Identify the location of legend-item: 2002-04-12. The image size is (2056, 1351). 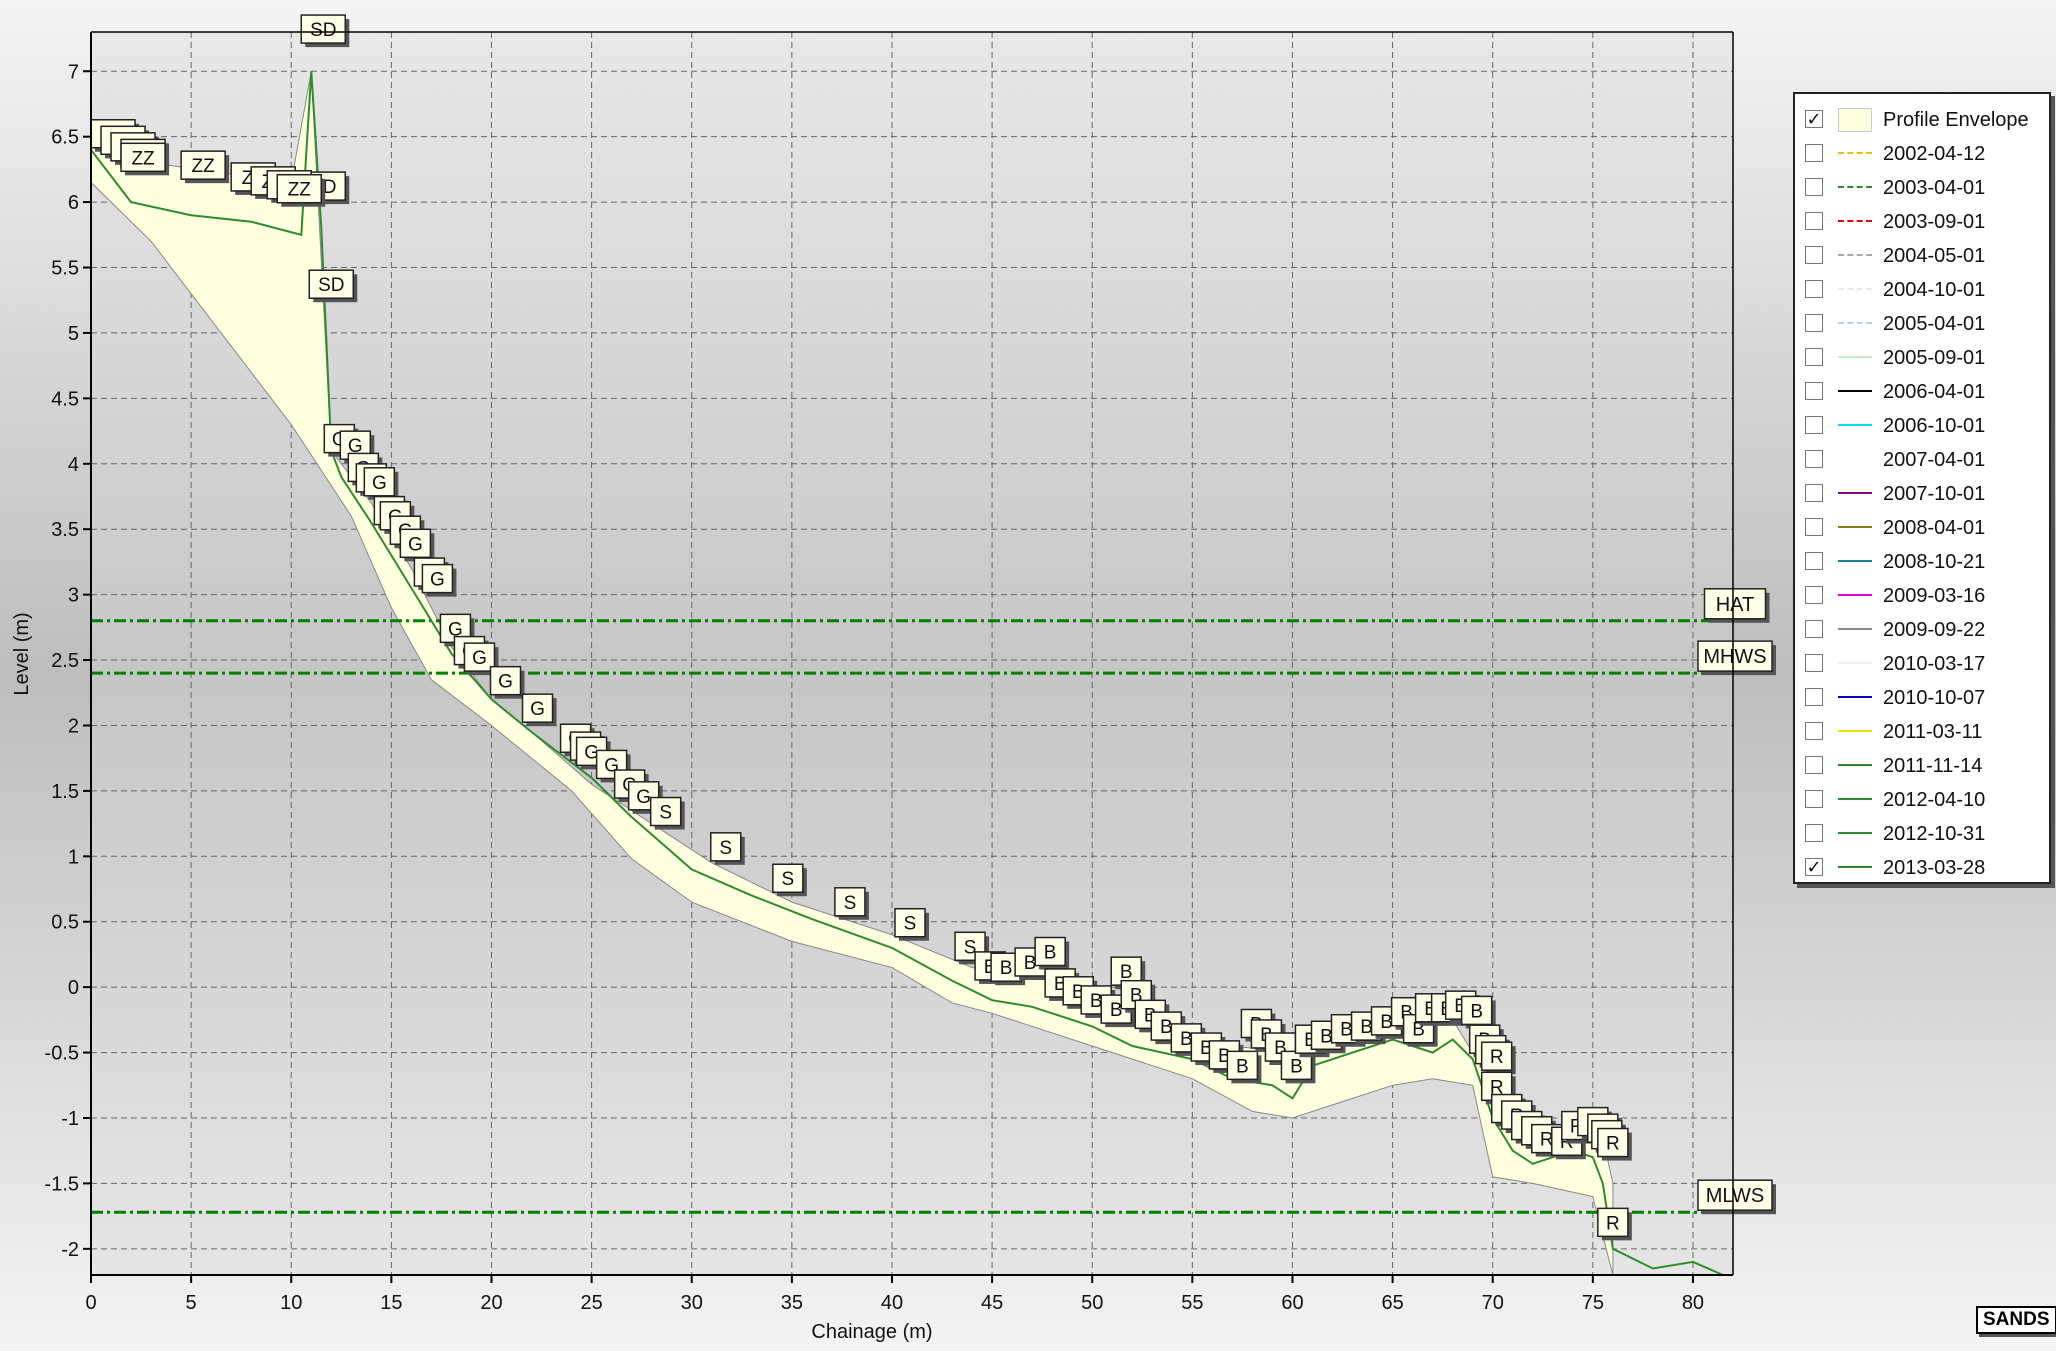
(1924, 153).